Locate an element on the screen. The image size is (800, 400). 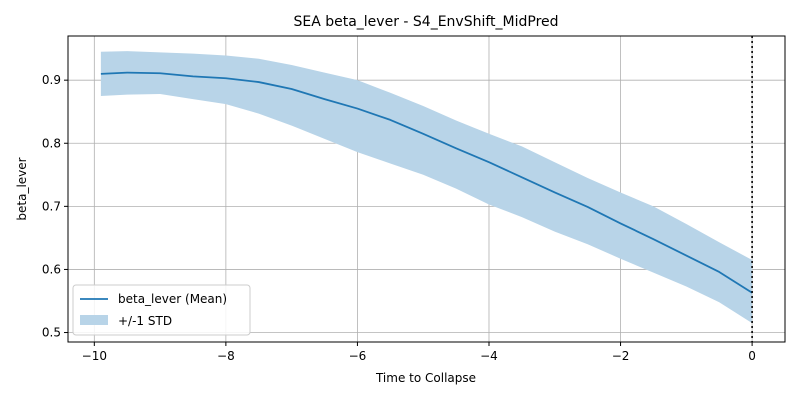
legend: beta_lever (Mean) +/-1 STD is located at coordinates (161, 310).